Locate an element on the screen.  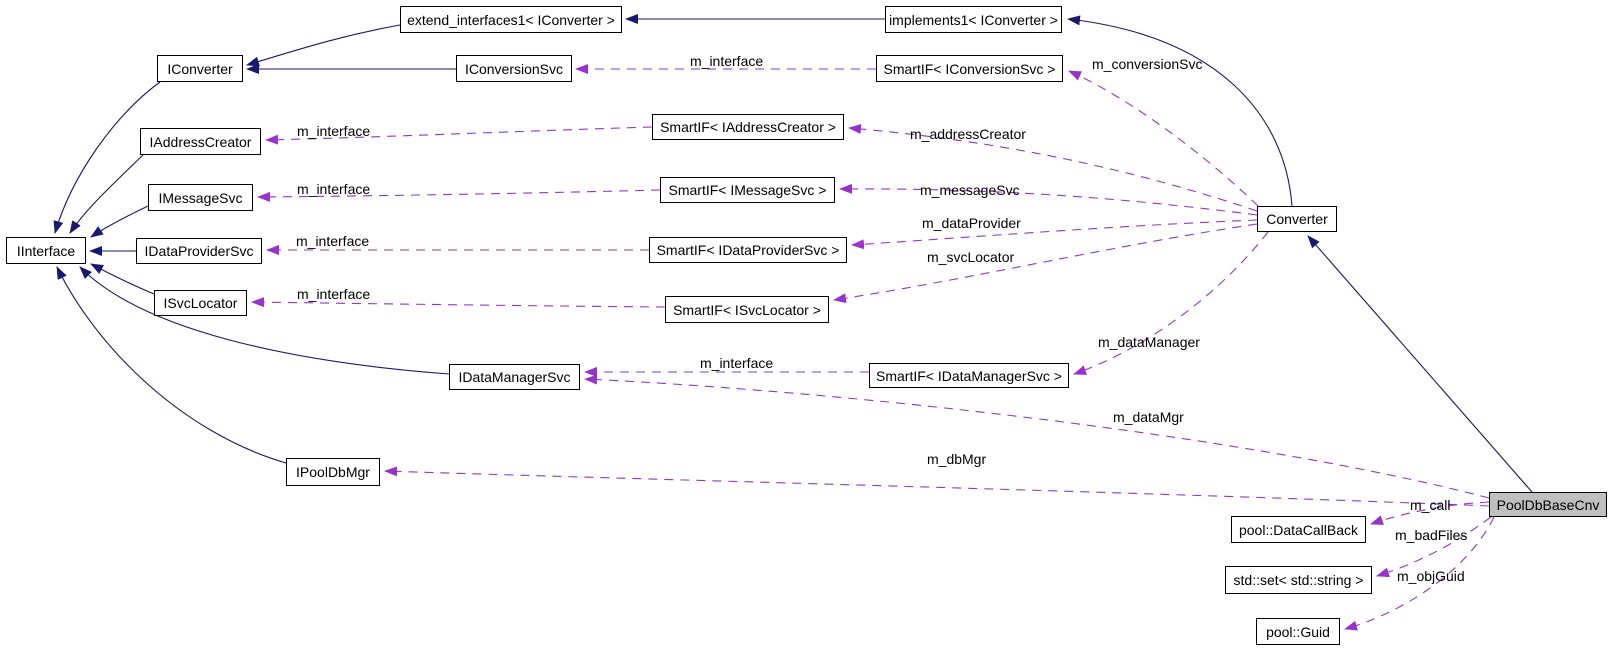
edge-smartif-isvclocator-to-isvclocator is located at coordinates (458, 302).